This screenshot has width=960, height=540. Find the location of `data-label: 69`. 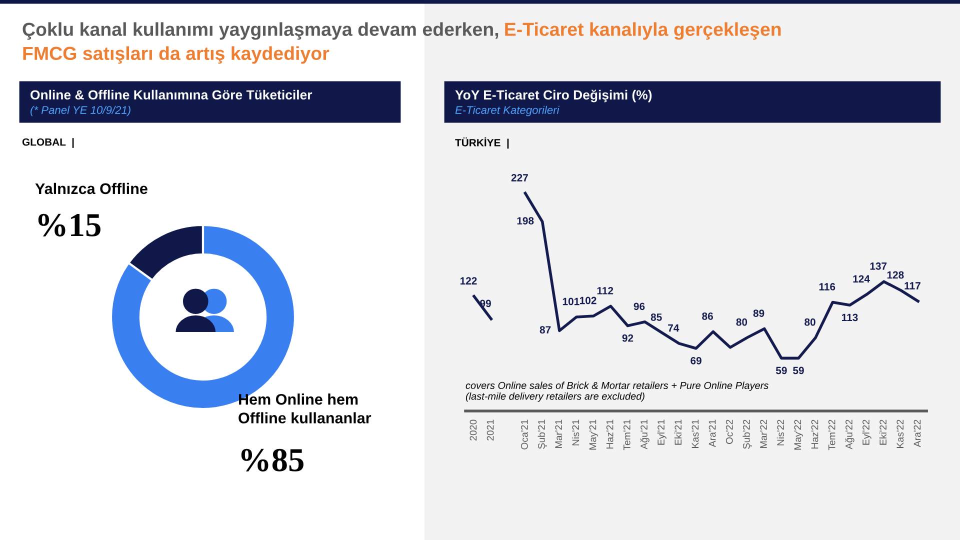

data-label: 69 is located at coordinates (696, 360).